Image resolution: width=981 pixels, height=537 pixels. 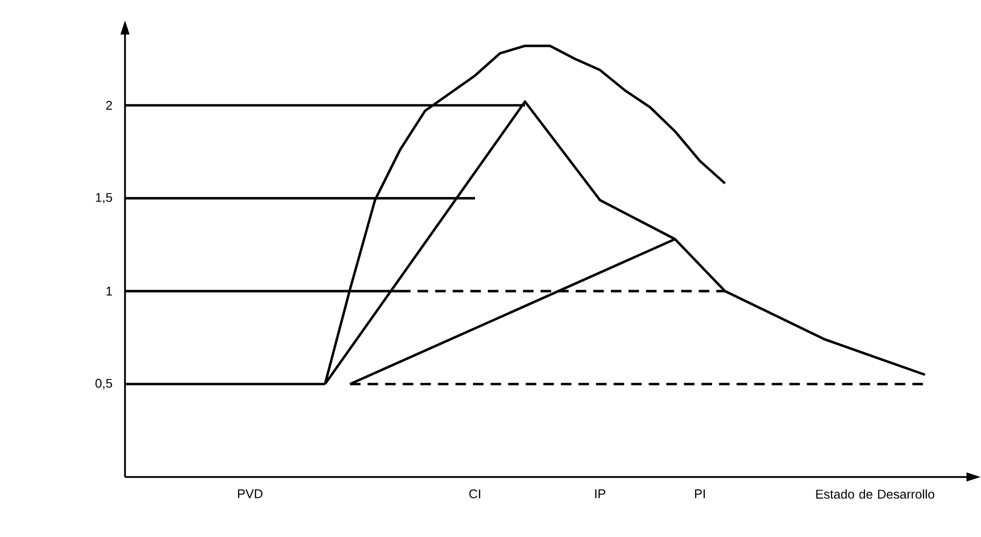 I want to click on y-tick-label: 0,5, so click(x=103, y=384).